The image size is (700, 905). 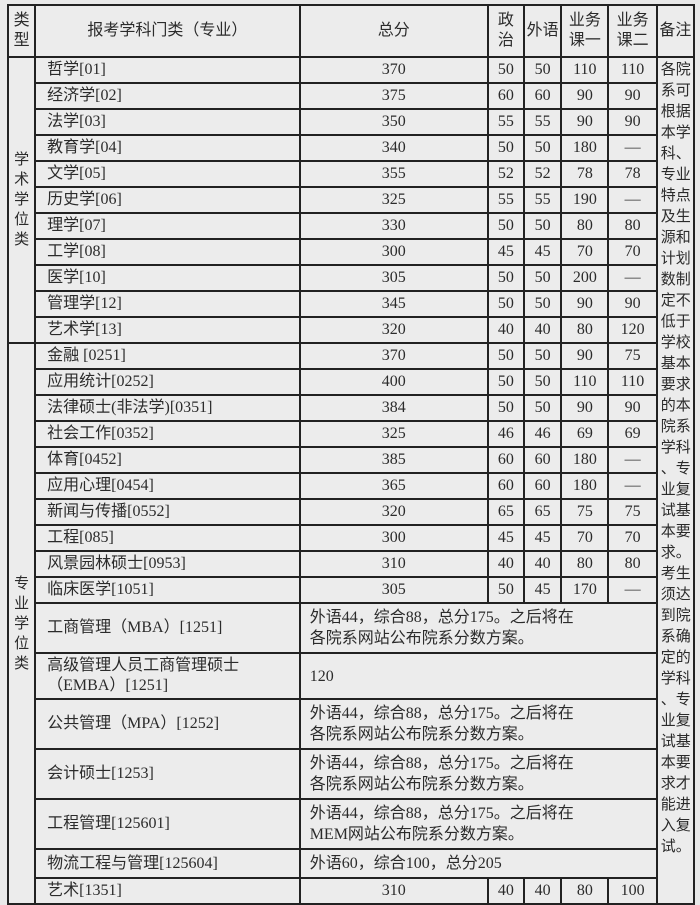 I want to click on foreign-score-cell: 40, so click(x=542, y=564).